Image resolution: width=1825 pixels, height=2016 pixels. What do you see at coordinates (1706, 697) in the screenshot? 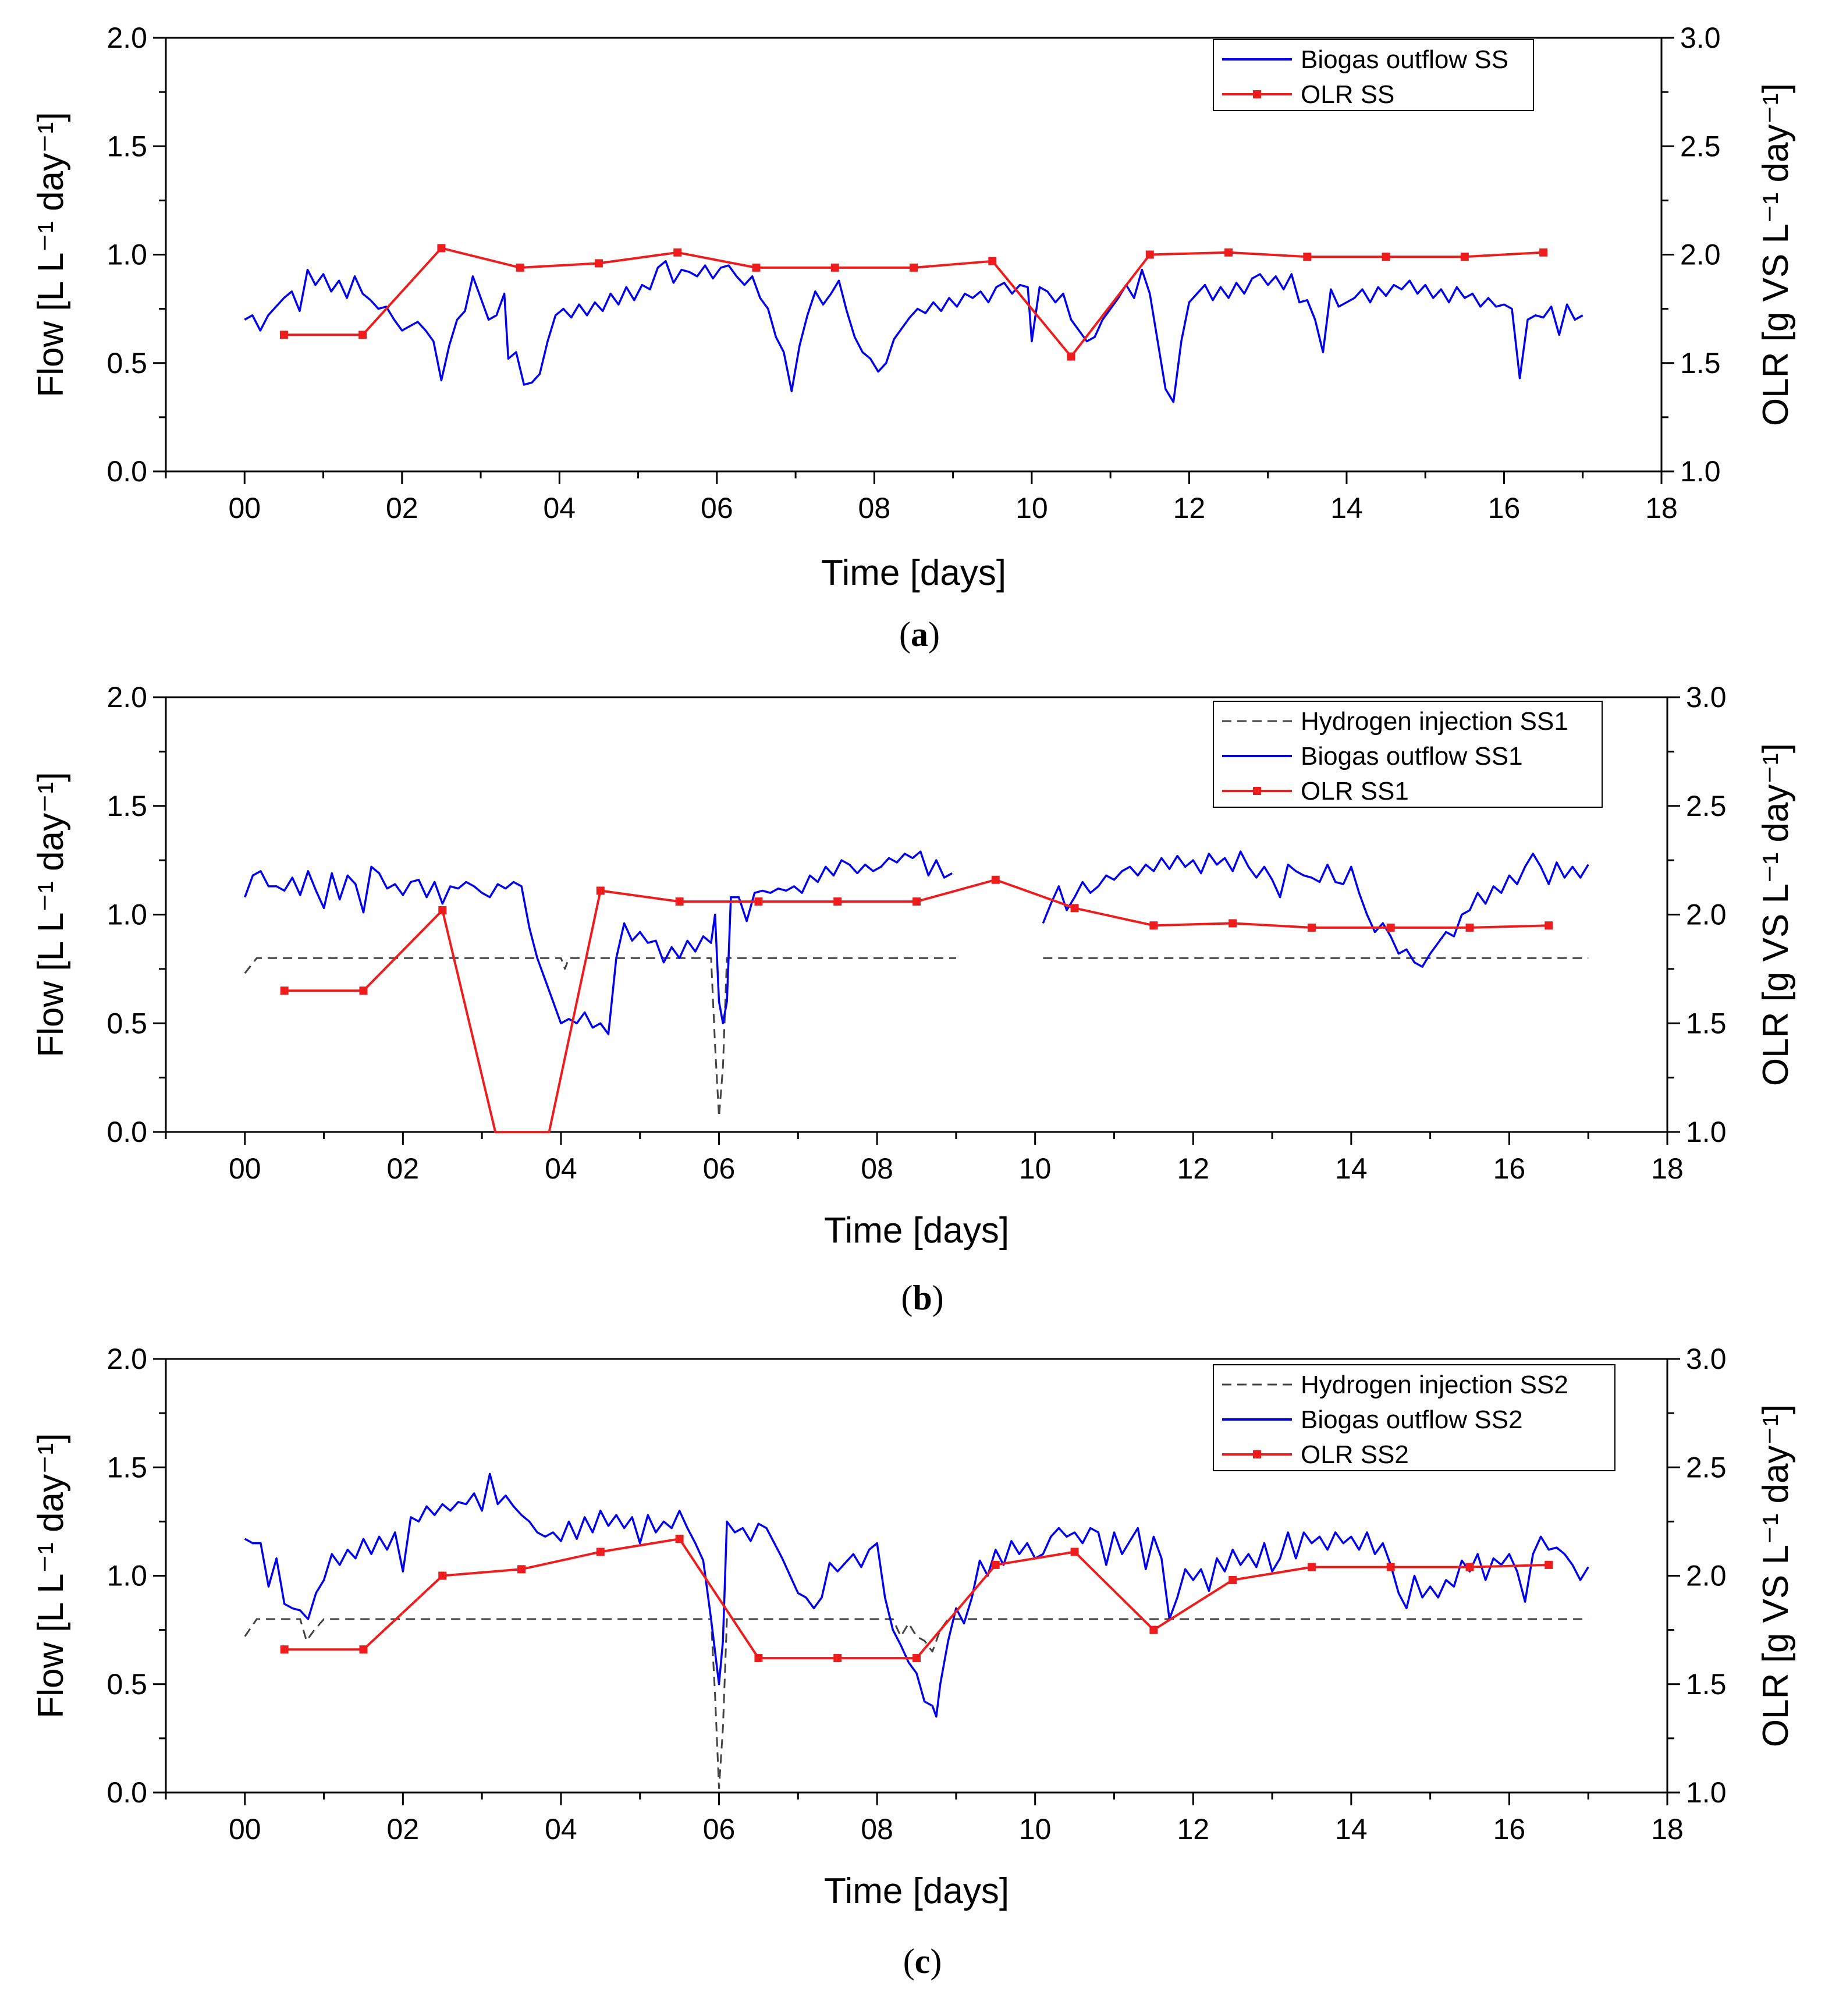
I see `y-right-tick-label: 3.0` at bounding box center [1706, 697].